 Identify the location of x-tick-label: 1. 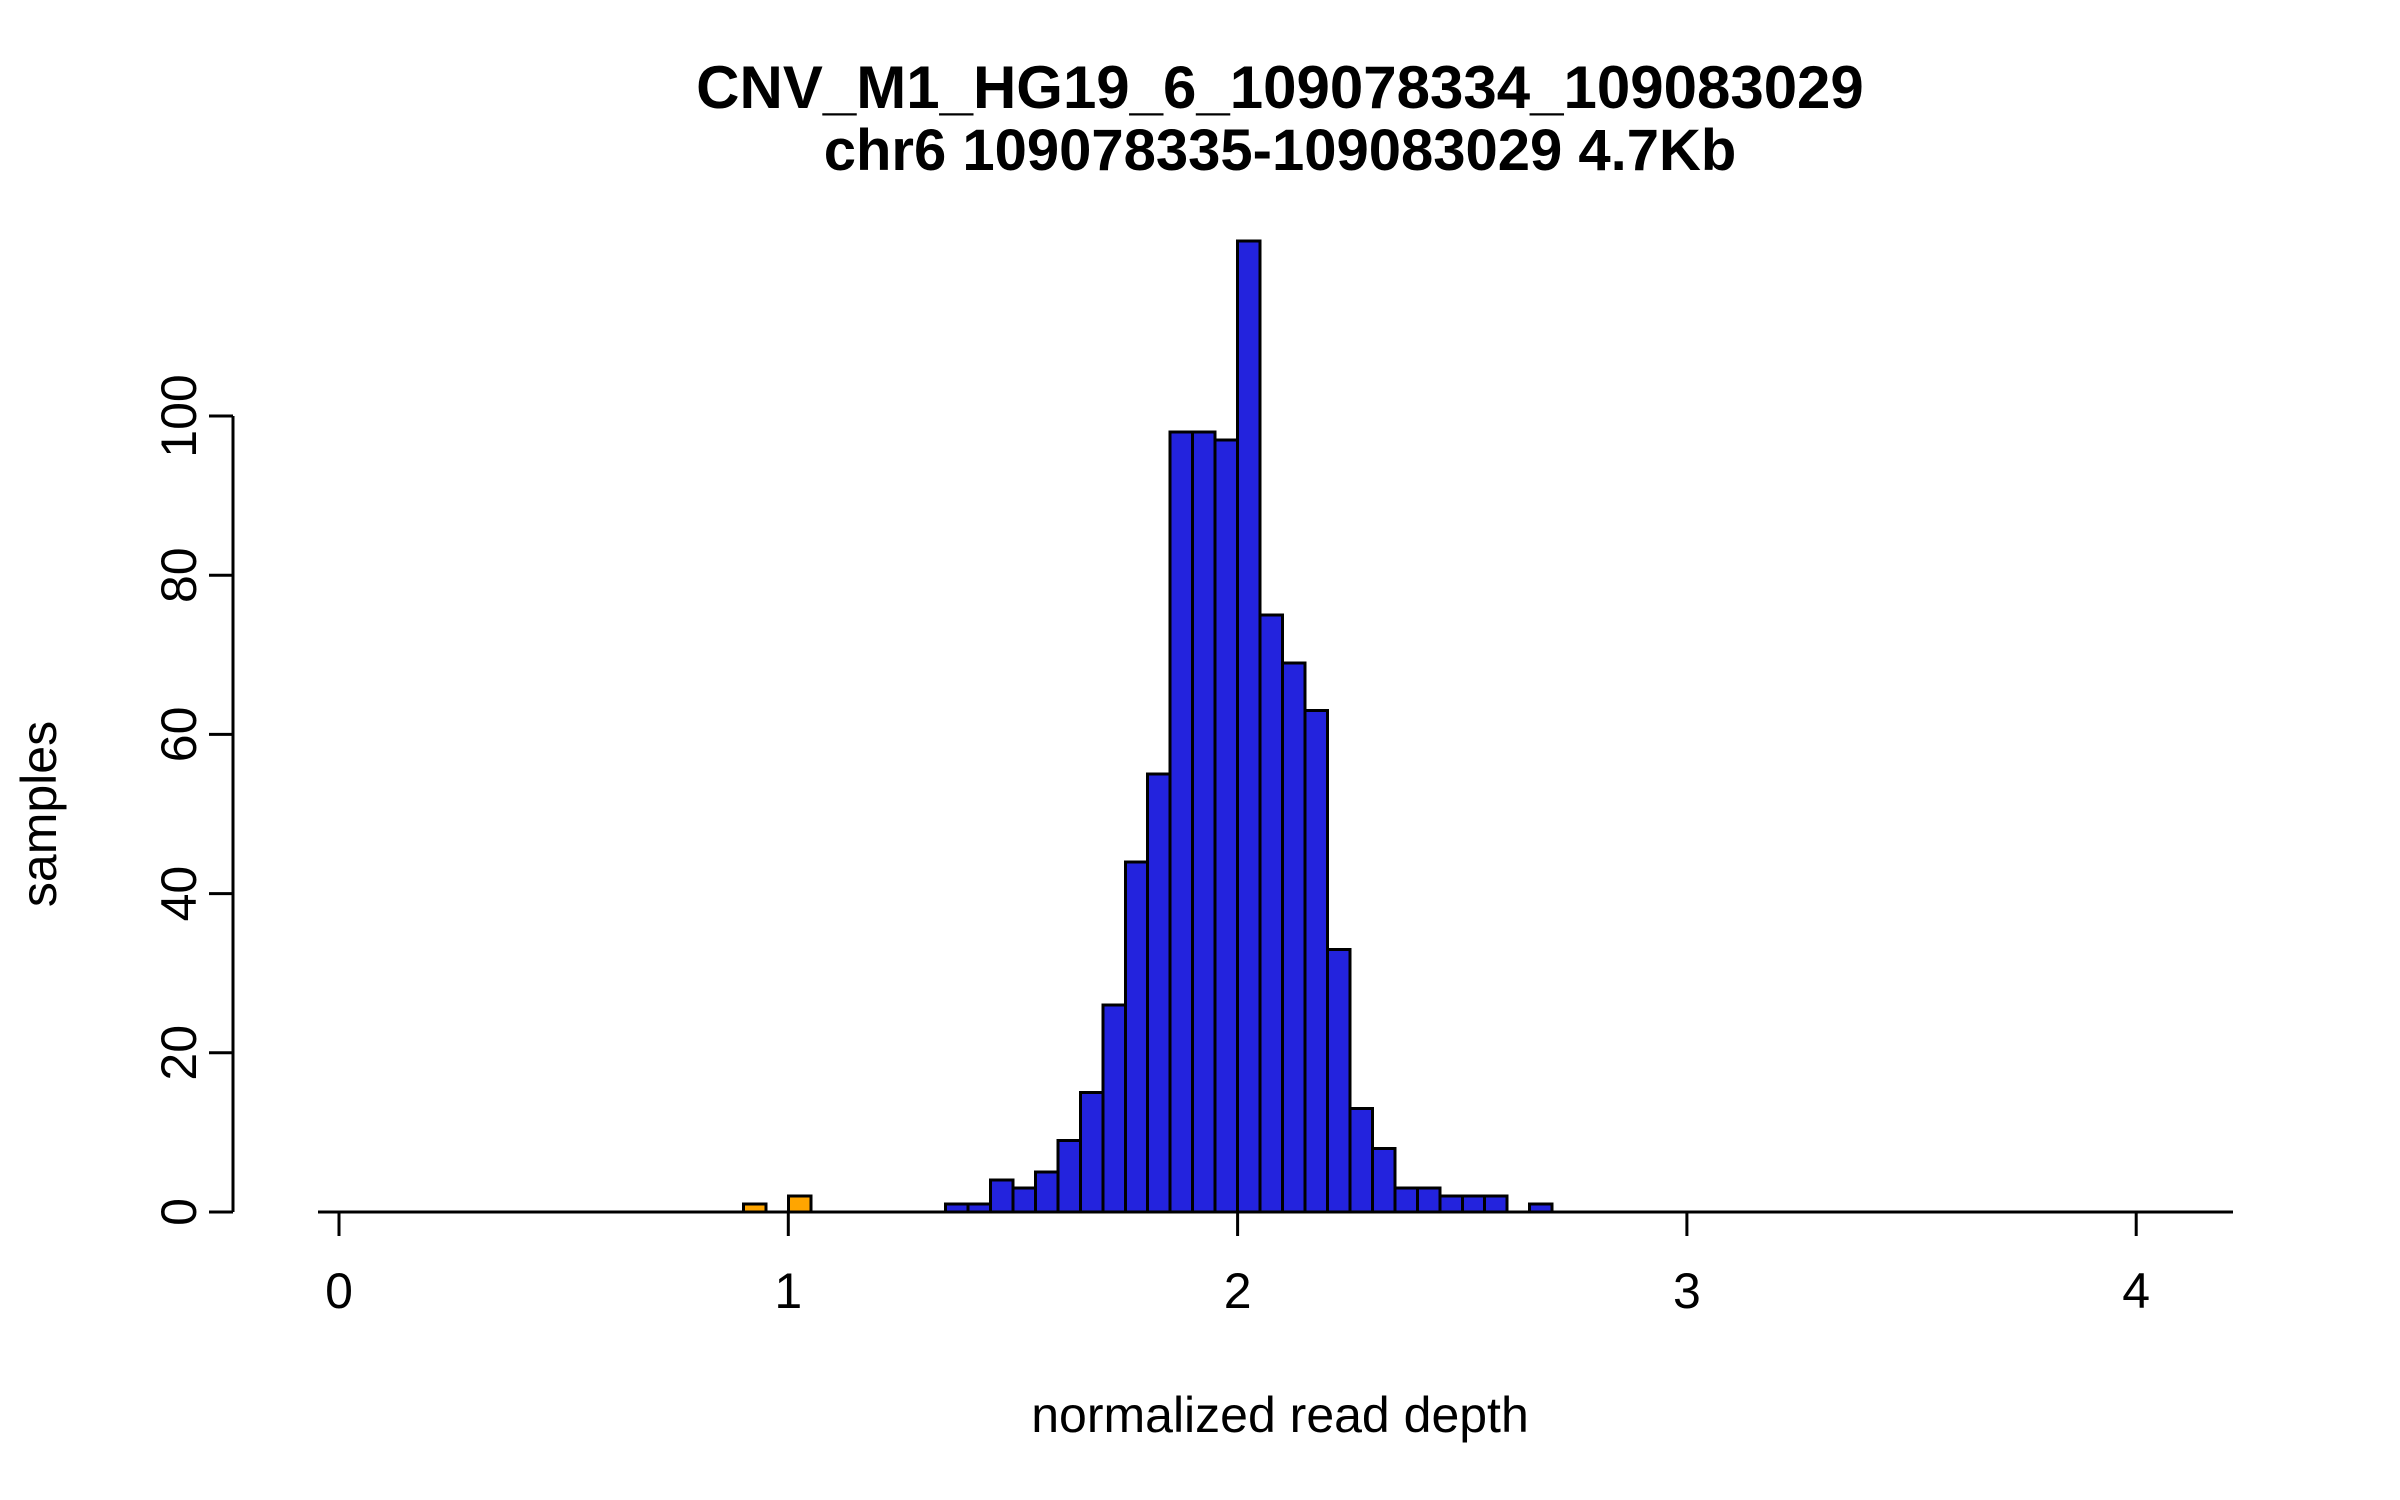
(788, 1291).